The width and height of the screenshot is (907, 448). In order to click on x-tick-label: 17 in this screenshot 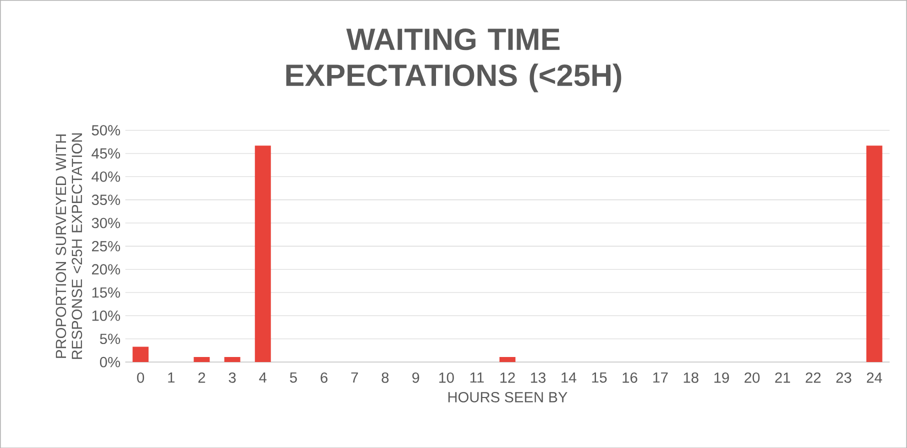, I will do `click(660, 377)`.